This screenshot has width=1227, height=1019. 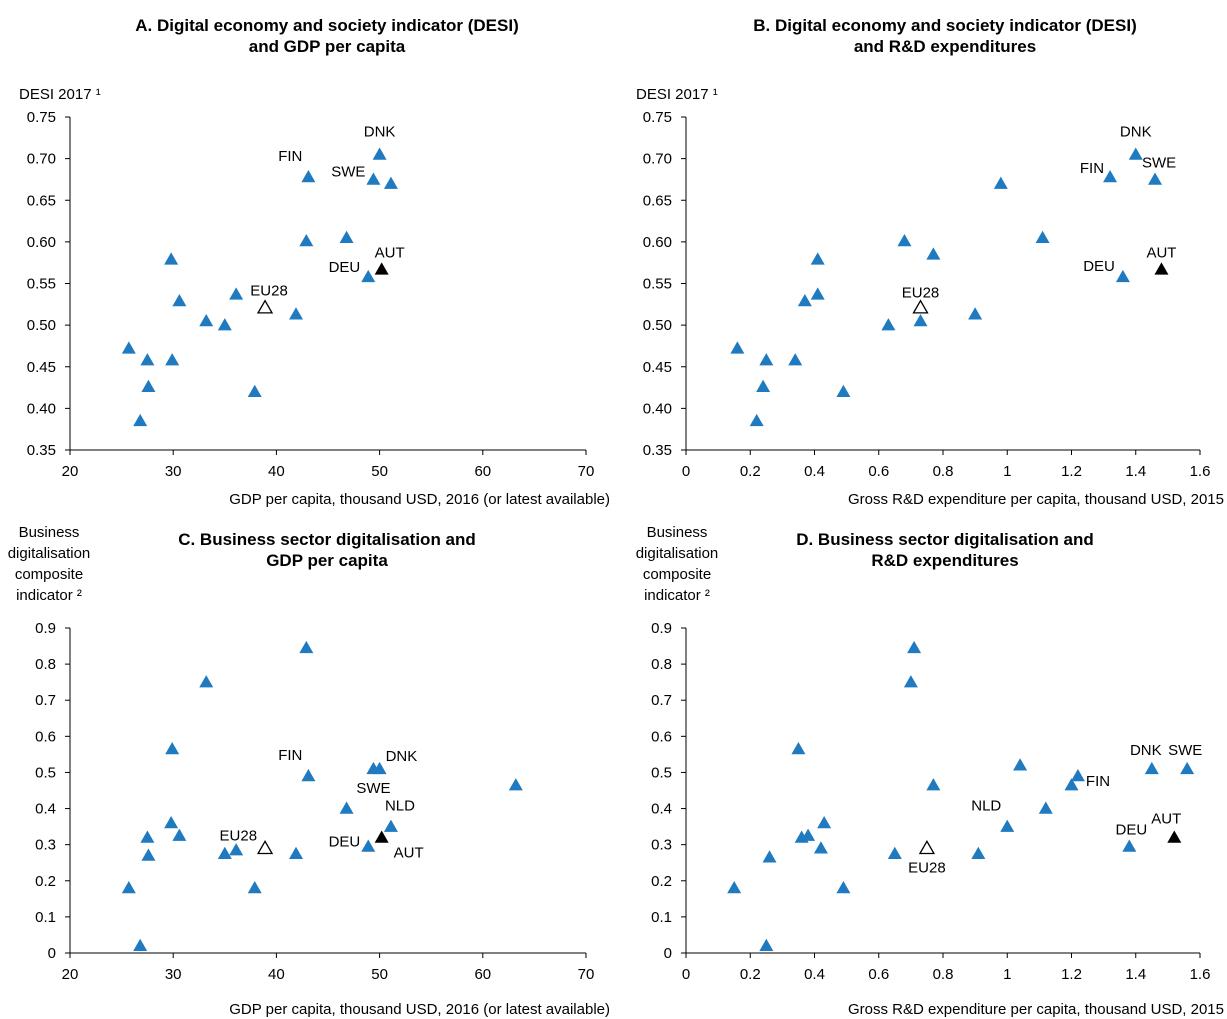 What do you see at coordinates (814, 974) in the screenshot?
I see `panel-d-x-tick-label: 0.4` at bounding box center [814, 974].